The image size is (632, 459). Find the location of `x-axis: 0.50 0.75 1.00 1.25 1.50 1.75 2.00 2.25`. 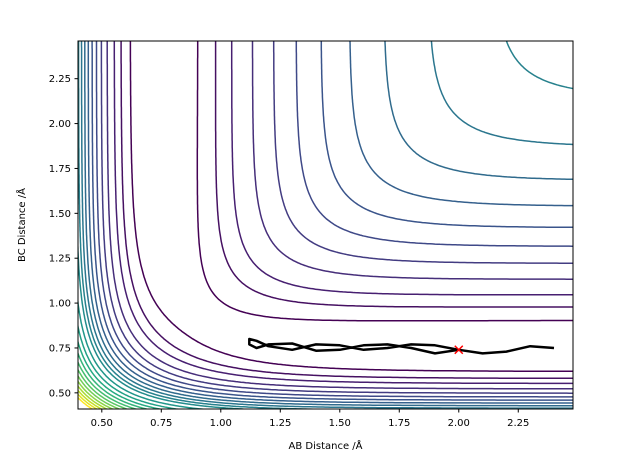

x-axis: 0.50 0.75 1.00 1.25 1.50 1.75 2.00 2.25 is located at coordinates (310, 419).